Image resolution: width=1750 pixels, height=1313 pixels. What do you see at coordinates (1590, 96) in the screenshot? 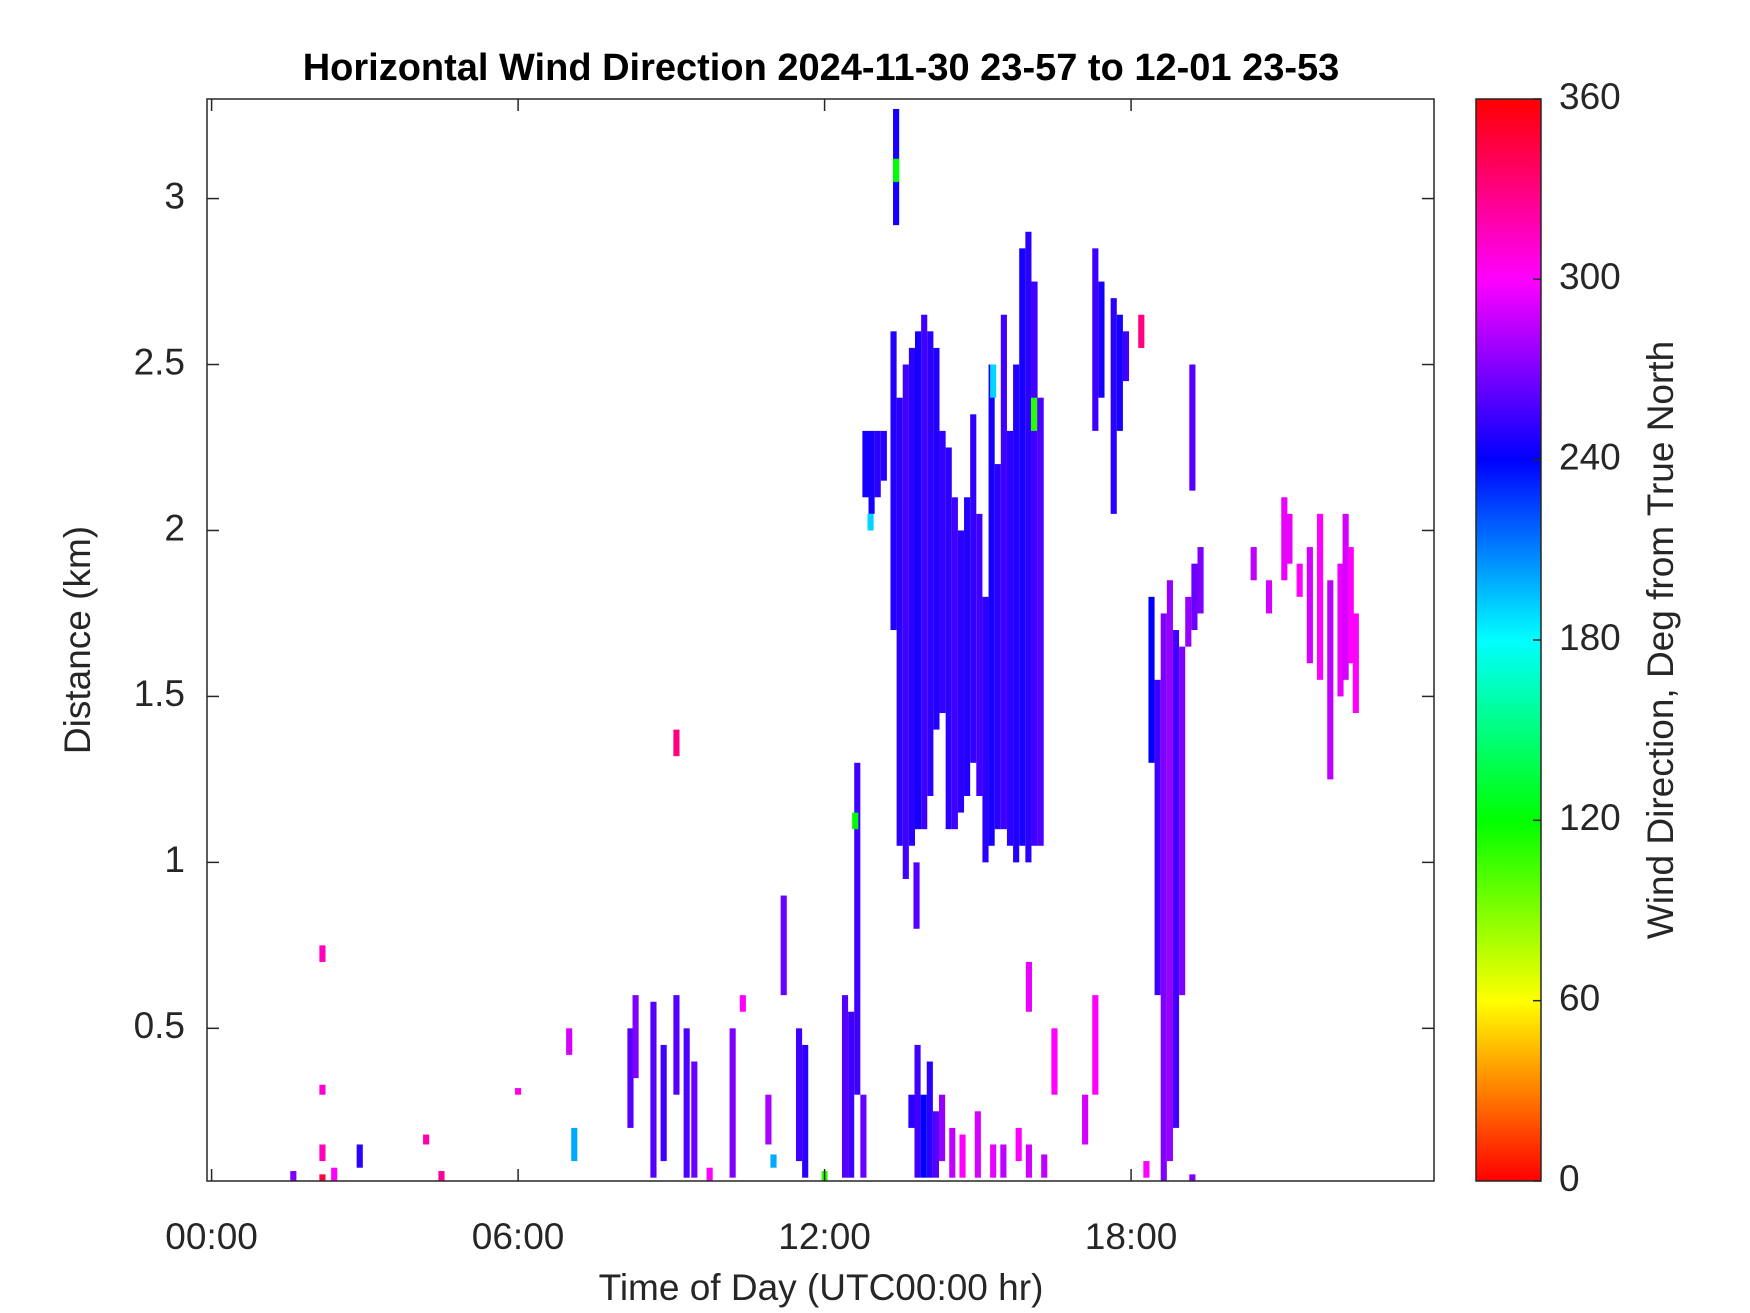
I see `colorbar-tick-label: 360` at bounding box center [1590, 96].